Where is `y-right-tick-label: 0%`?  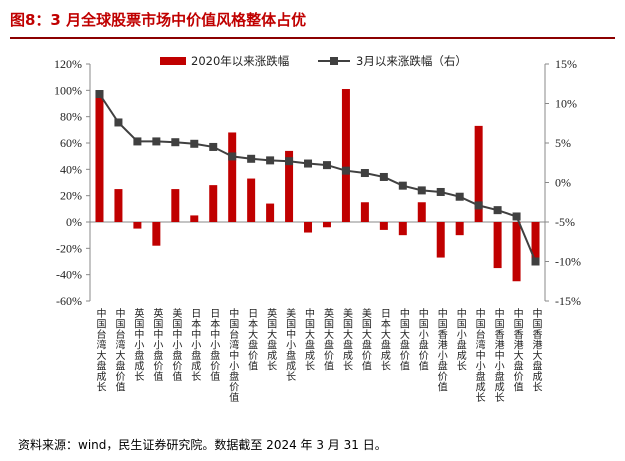
y-right-tick-label: 0% is located at coordinates (563, 183).